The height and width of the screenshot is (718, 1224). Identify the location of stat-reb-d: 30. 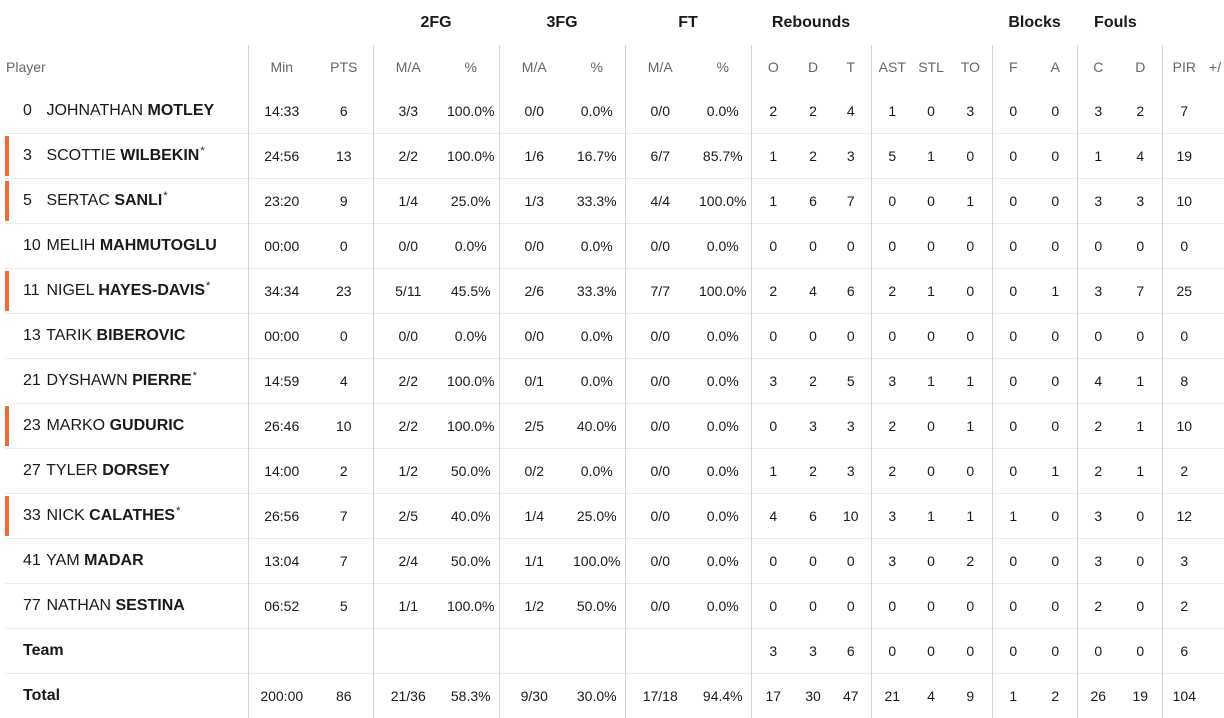
(813, 696).